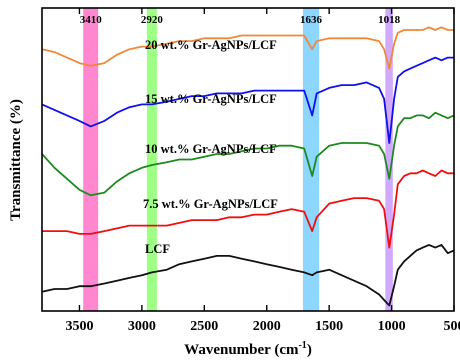 The image size is (460, 360). What do you see at coordinates (452, 326) in the screenshot?
I see `x-tick-label-500: 500` at bounding box center [452, 326].